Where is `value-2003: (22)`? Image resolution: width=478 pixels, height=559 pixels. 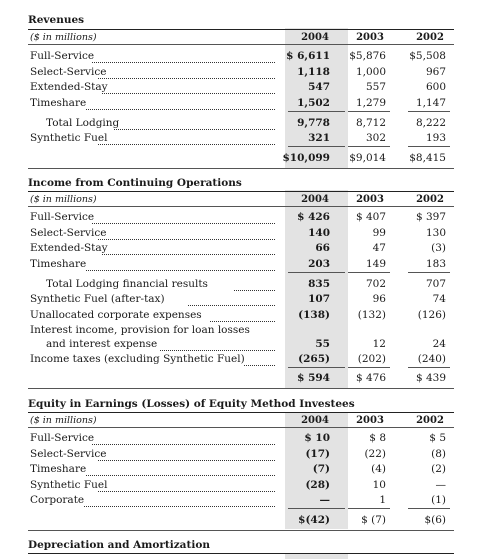 value-2003: (22) is located at coordinates (375, 454).